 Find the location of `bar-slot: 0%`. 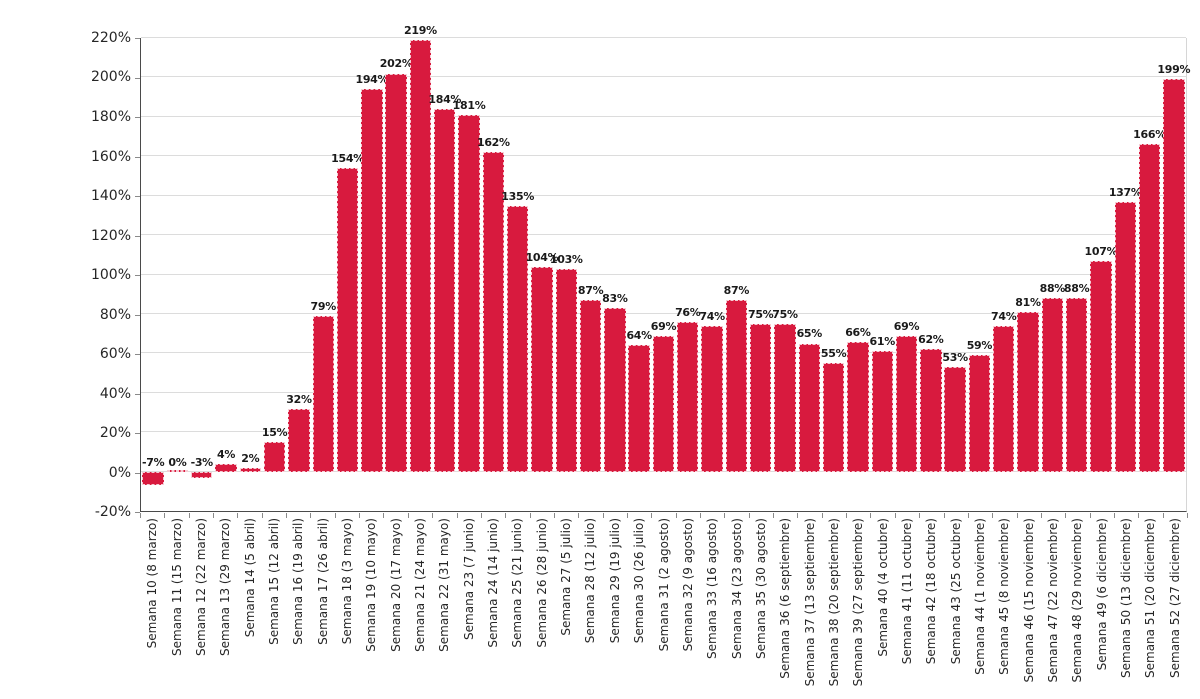

bar-slot: 0% is located at coordinates (177, 274).